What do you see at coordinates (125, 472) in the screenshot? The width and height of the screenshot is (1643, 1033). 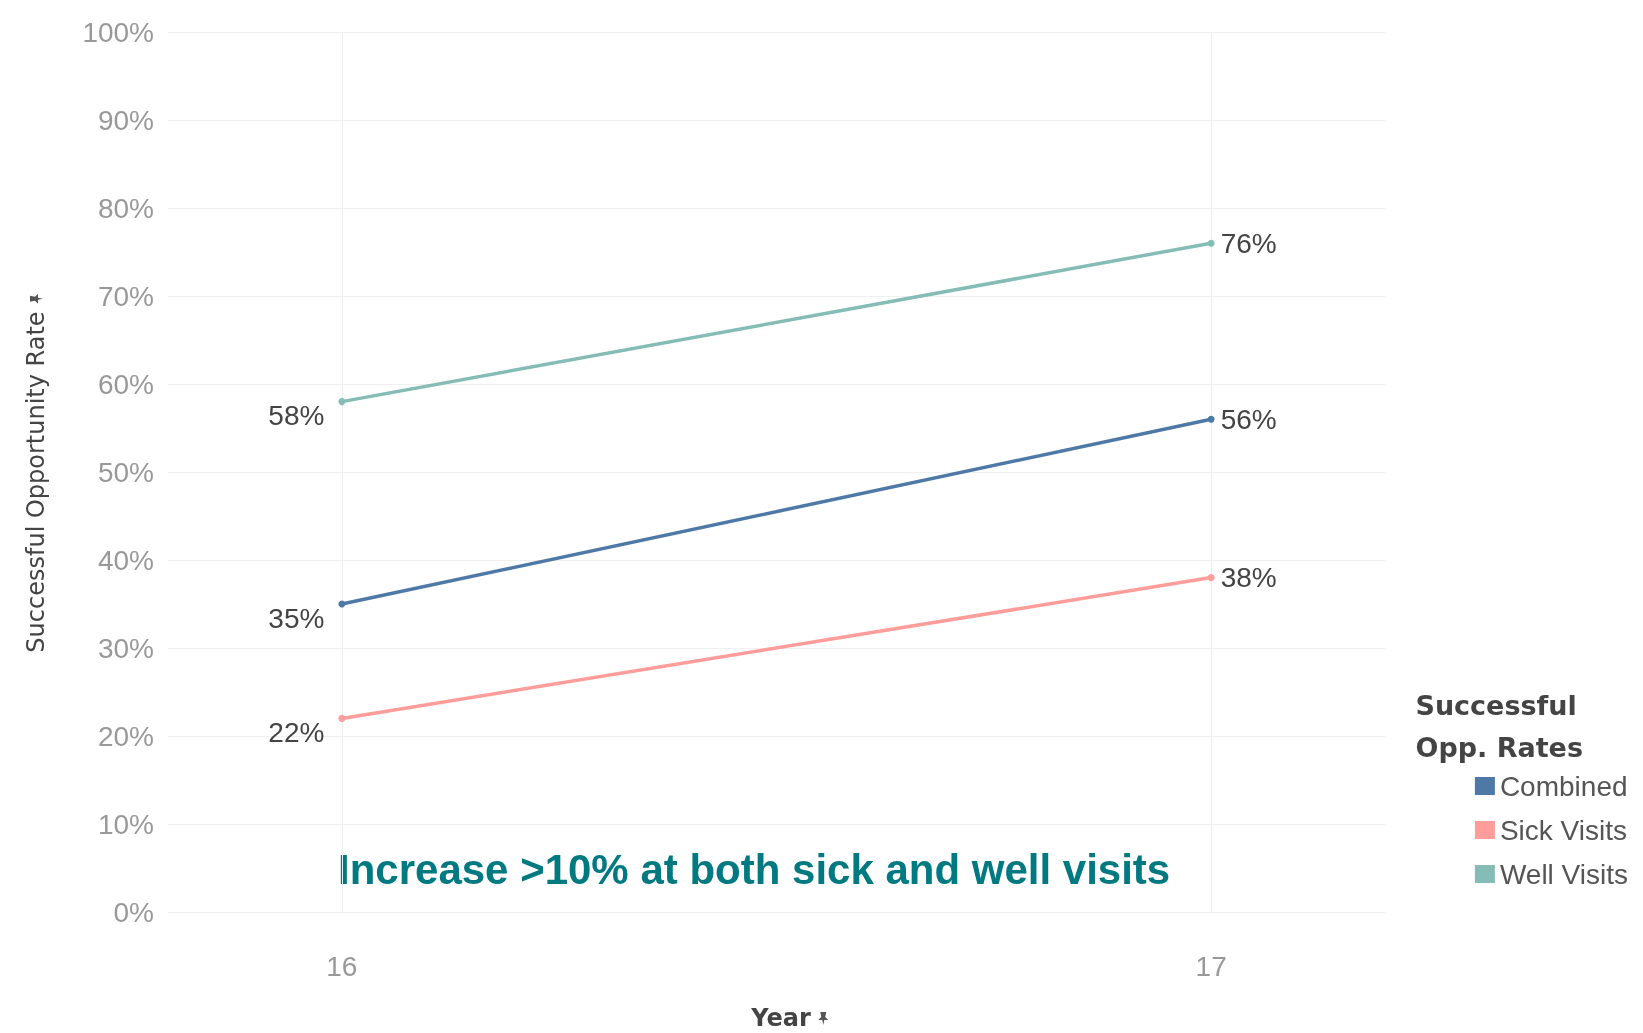 I see `y-tick-label: 50%` at bounding box center [125, 472].